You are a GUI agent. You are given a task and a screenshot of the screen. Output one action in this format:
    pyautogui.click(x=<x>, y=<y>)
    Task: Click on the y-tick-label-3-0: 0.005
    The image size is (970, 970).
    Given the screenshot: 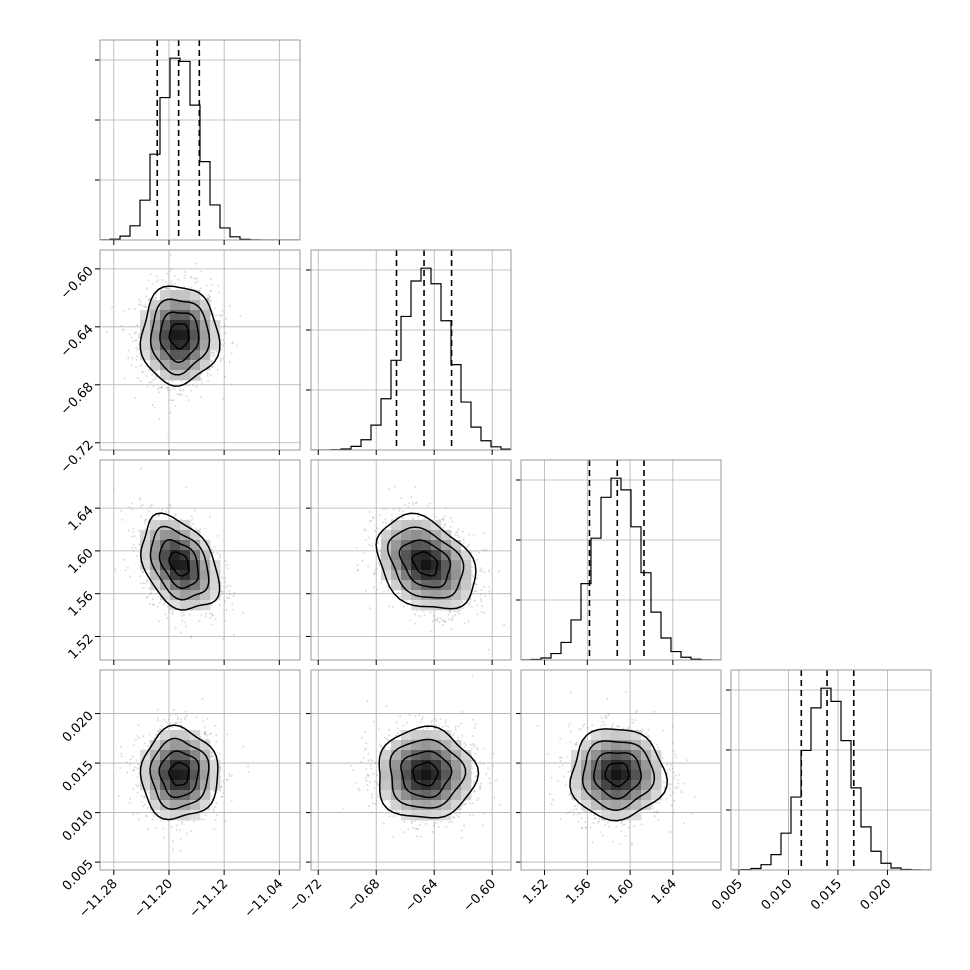 What is the action you would take?
    pyautogui.click(x=78, y=875)
    